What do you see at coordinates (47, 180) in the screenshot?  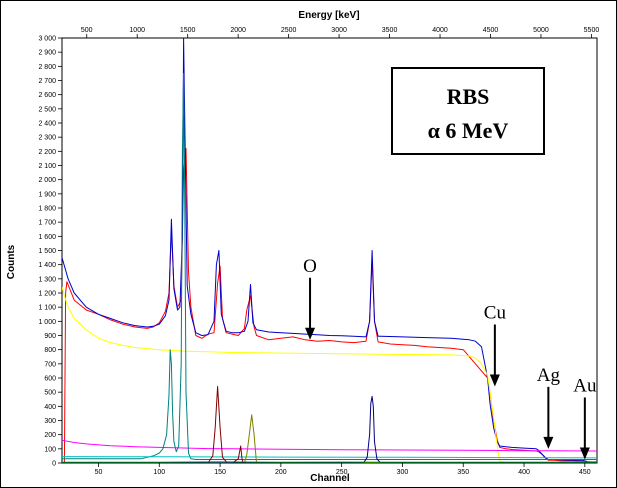 I see `y-tick-label: 2 000` at bounding box center [47, 180].